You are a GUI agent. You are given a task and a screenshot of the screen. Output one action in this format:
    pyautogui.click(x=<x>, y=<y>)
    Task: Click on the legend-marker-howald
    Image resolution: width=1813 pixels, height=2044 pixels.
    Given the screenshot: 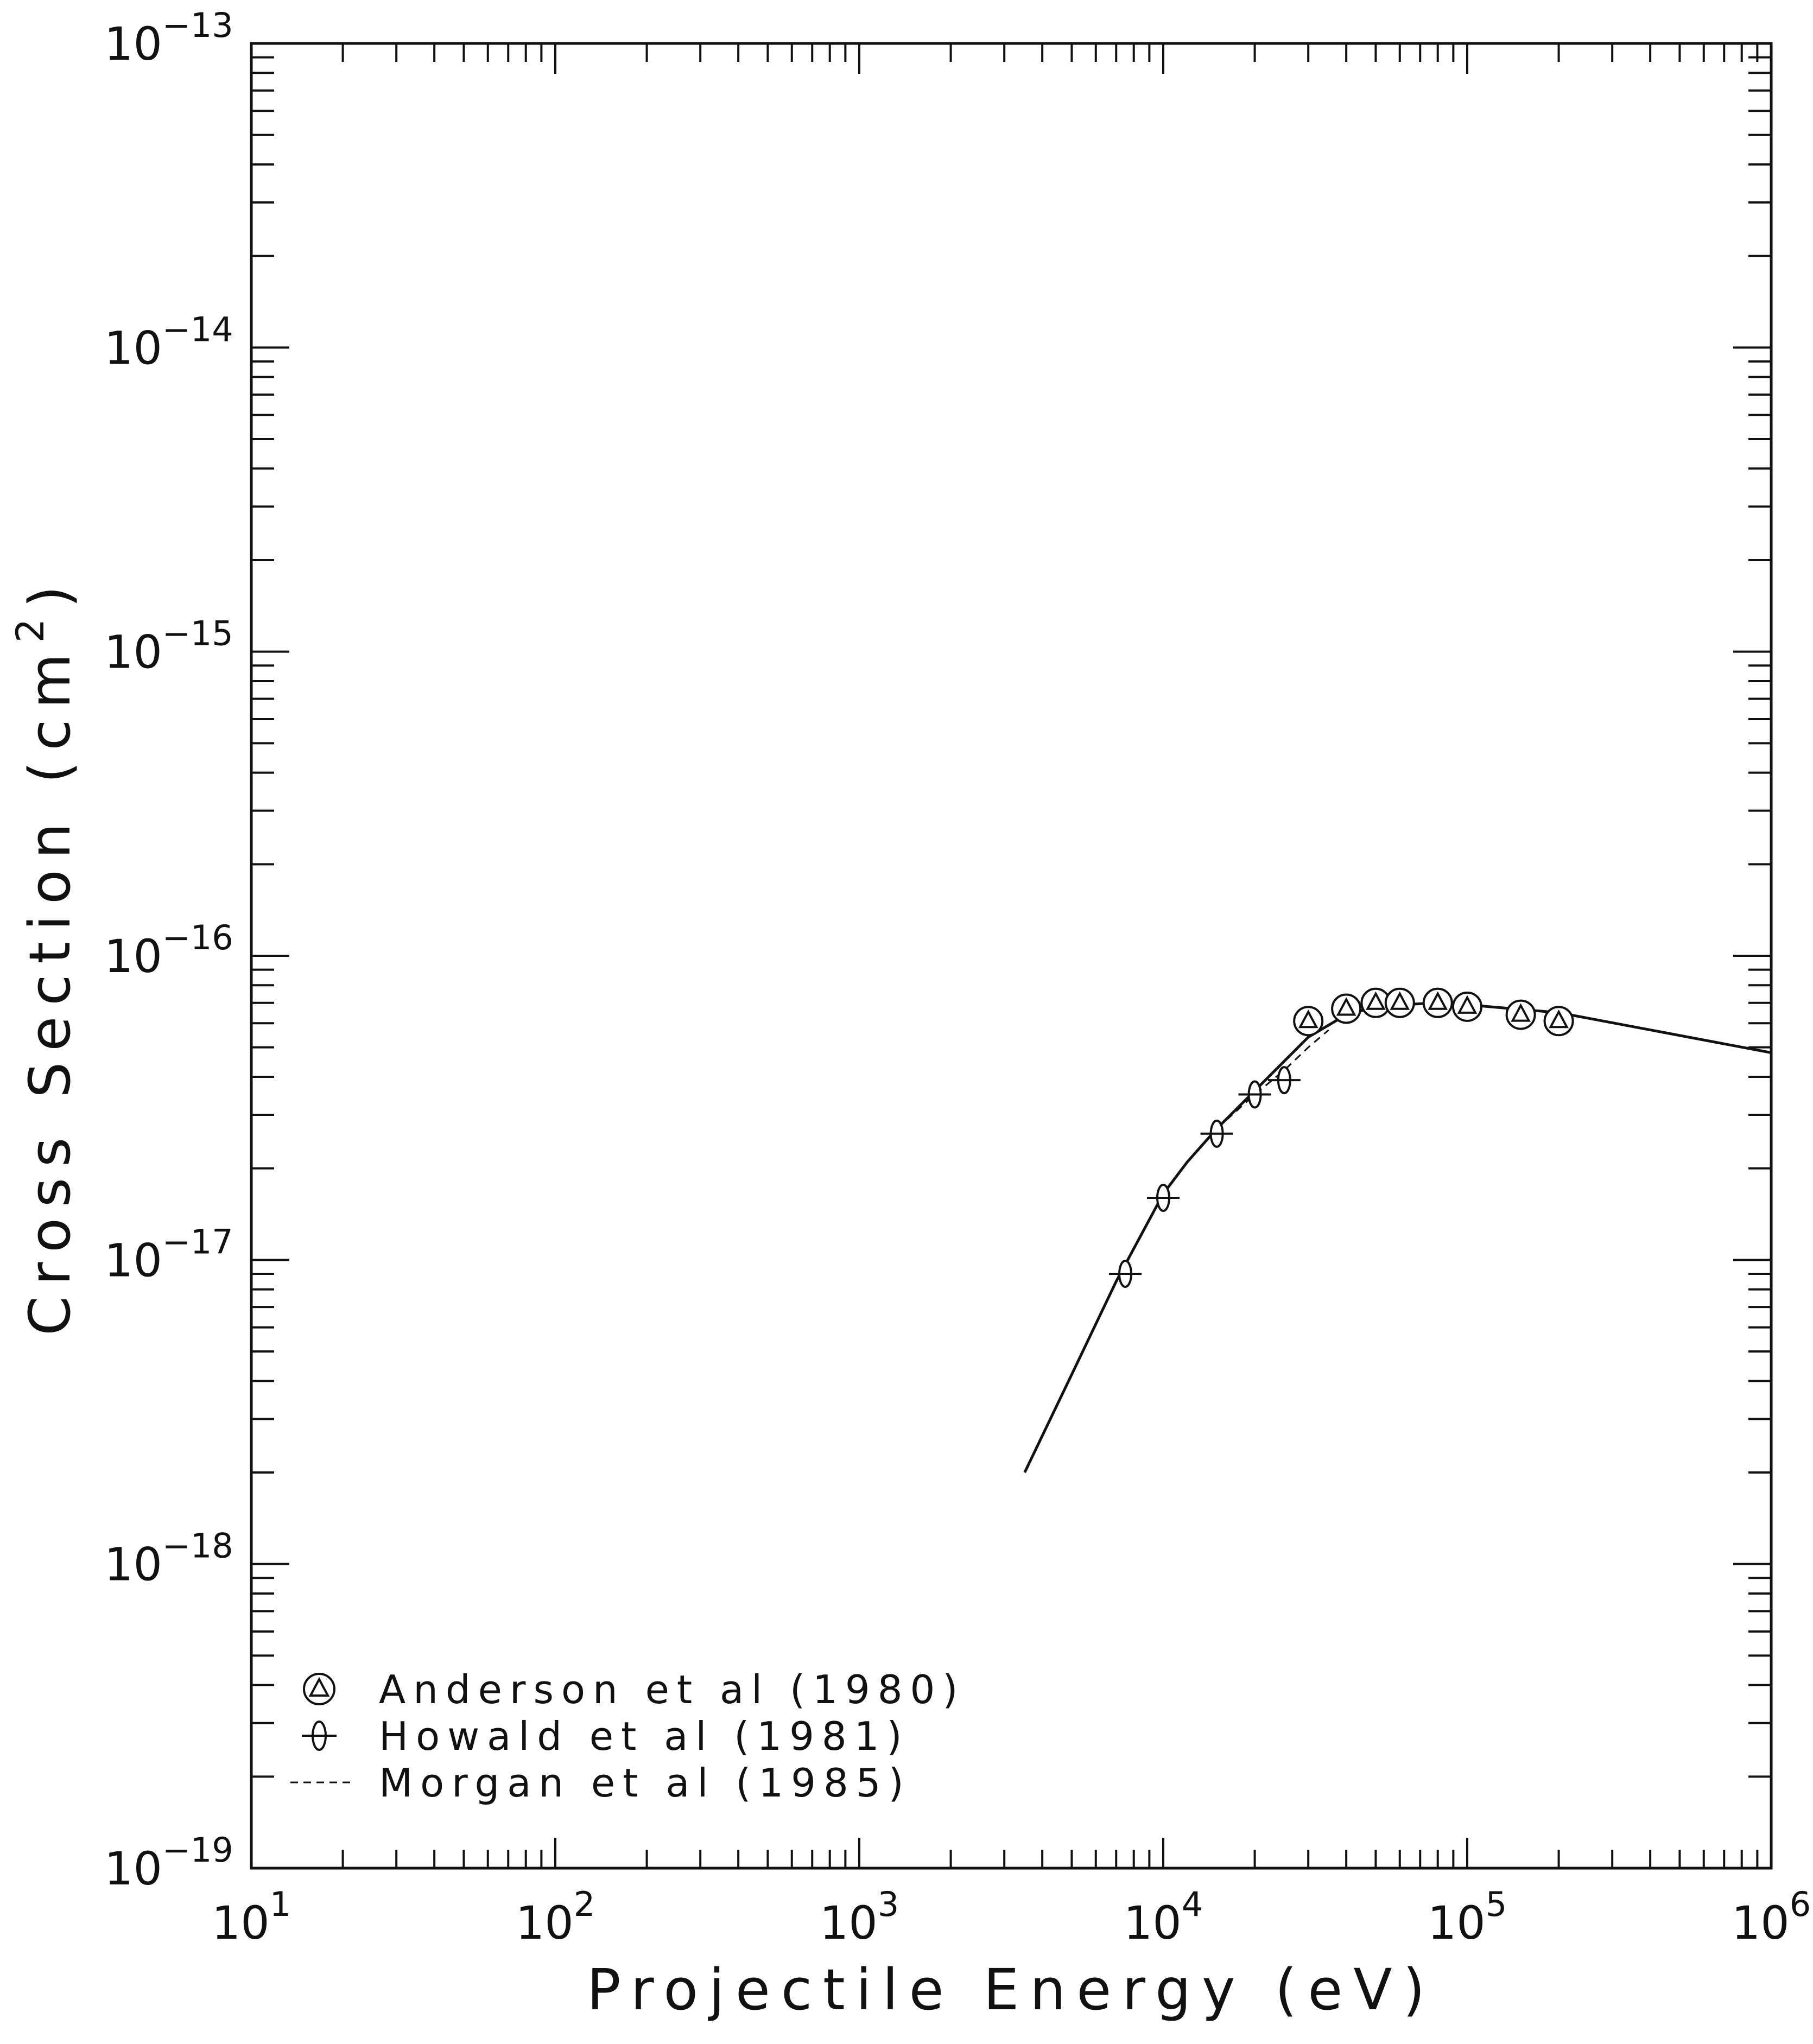 What is the action you would take?
    pyautogui.click(x=319, y=1736)
    